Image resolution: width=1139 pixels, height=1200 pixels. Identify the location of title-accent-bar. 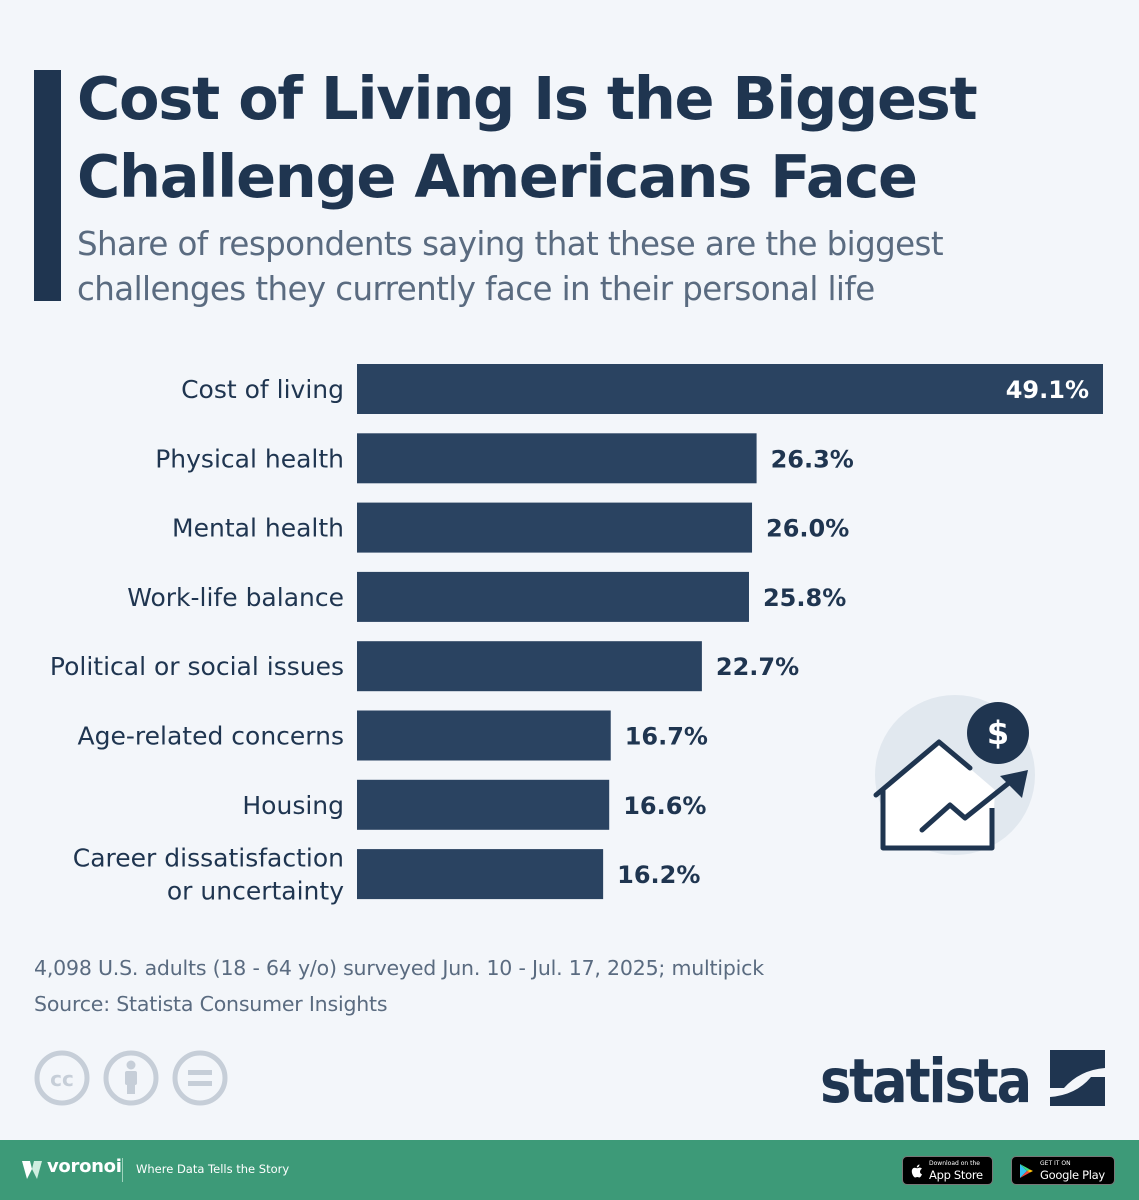
(47, 185).